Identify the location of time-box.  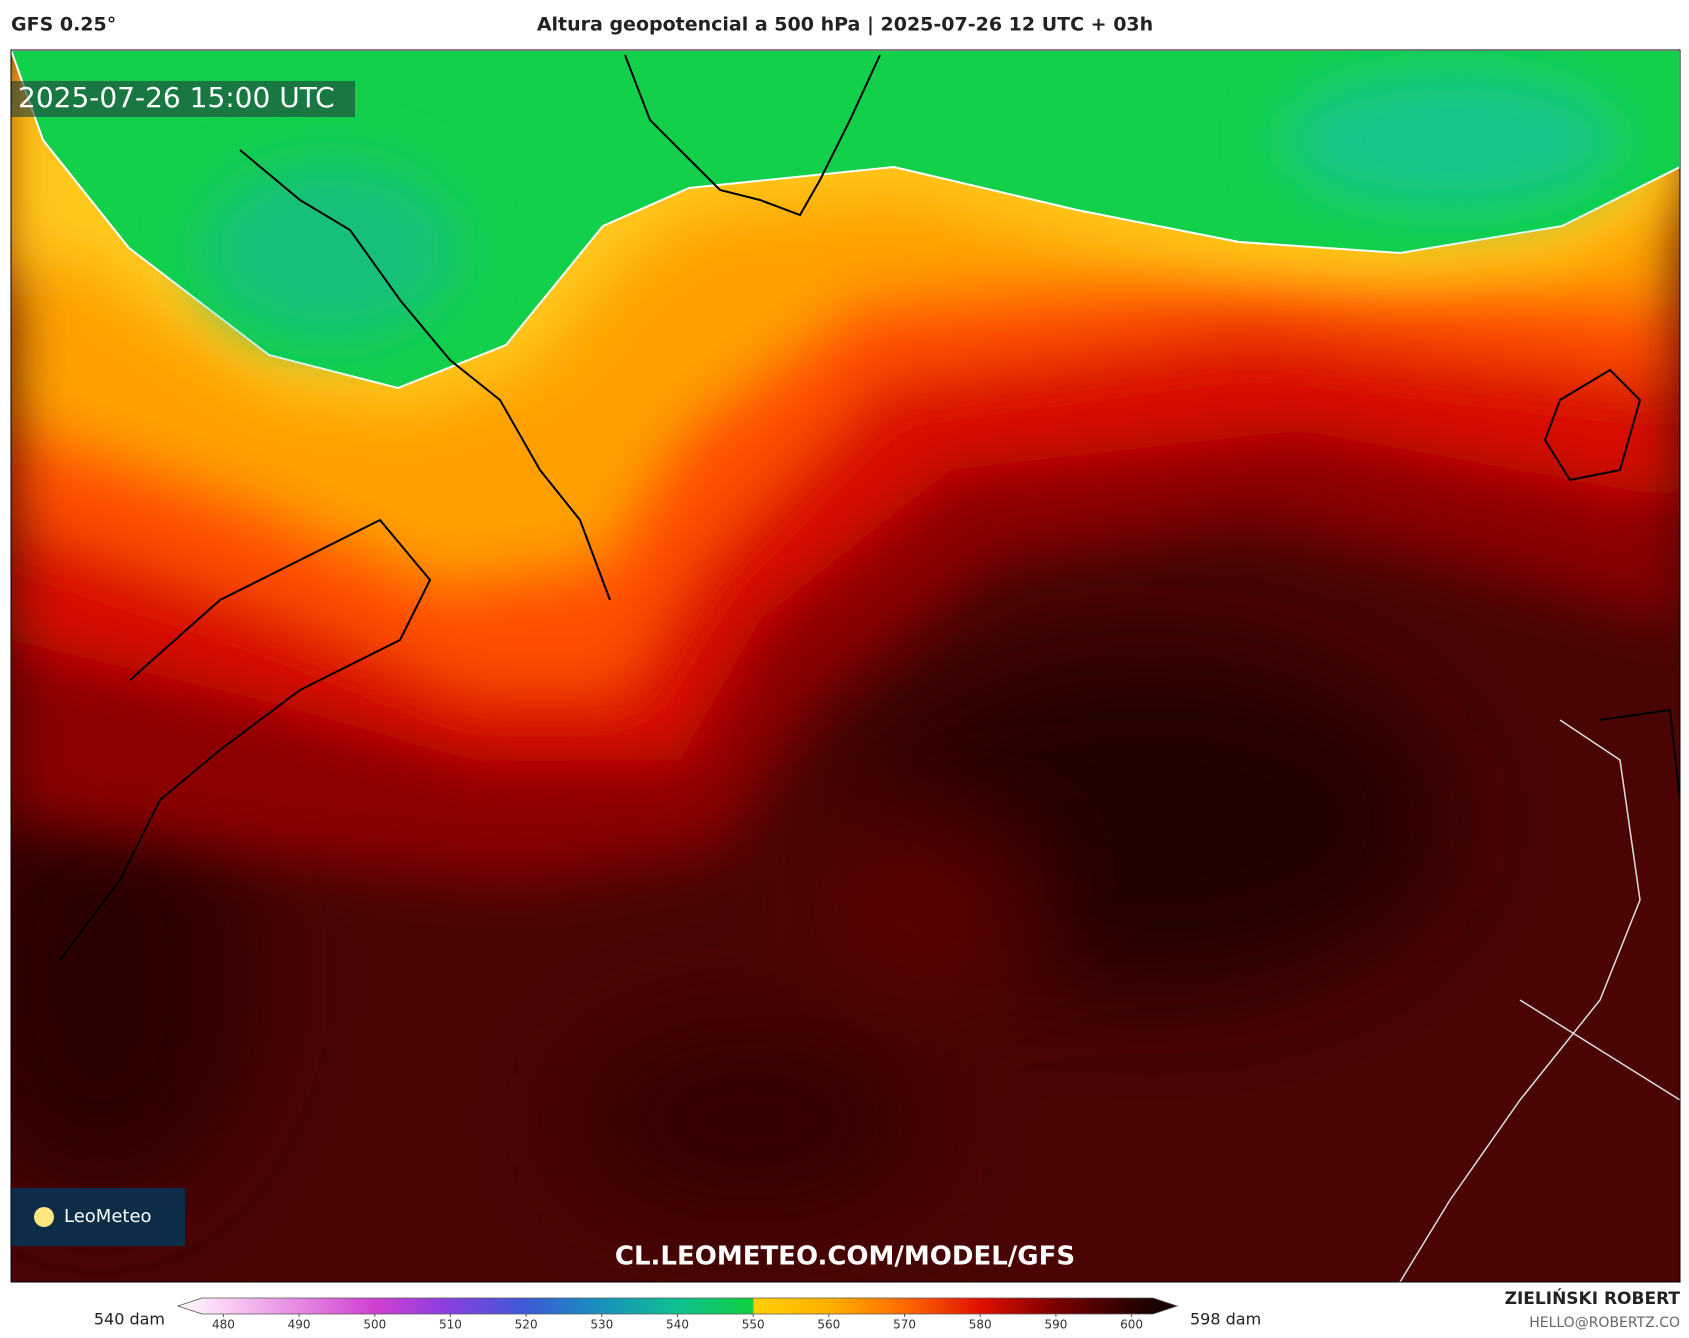
(183, 99).